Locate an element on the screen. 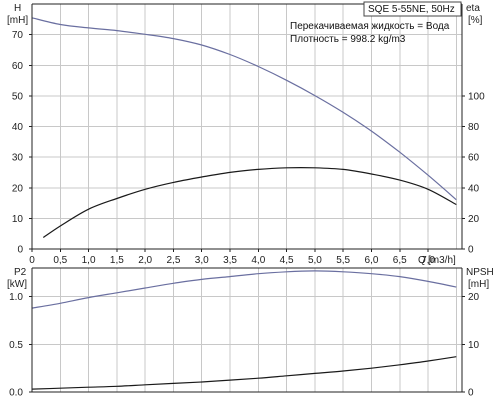 The height and width of the screenshot is (400, 500). x-tick-label: 7,0 is located at coordinates (428, 260).